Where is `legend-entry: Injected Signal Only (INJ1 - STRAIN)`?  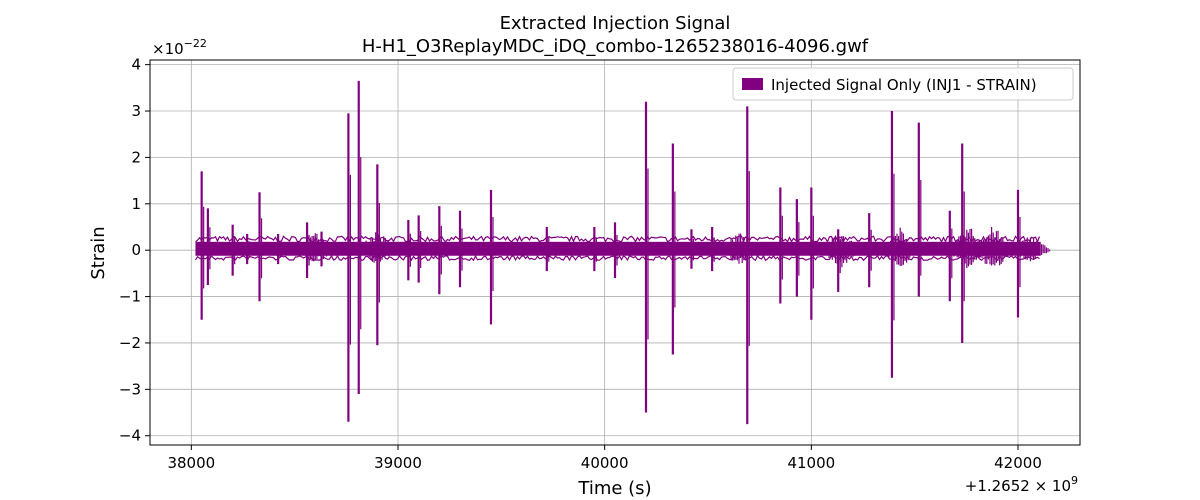 legend-entry: Injected Signal Only (INJ1 - STRAIN) is located at coordinates (904, 85).